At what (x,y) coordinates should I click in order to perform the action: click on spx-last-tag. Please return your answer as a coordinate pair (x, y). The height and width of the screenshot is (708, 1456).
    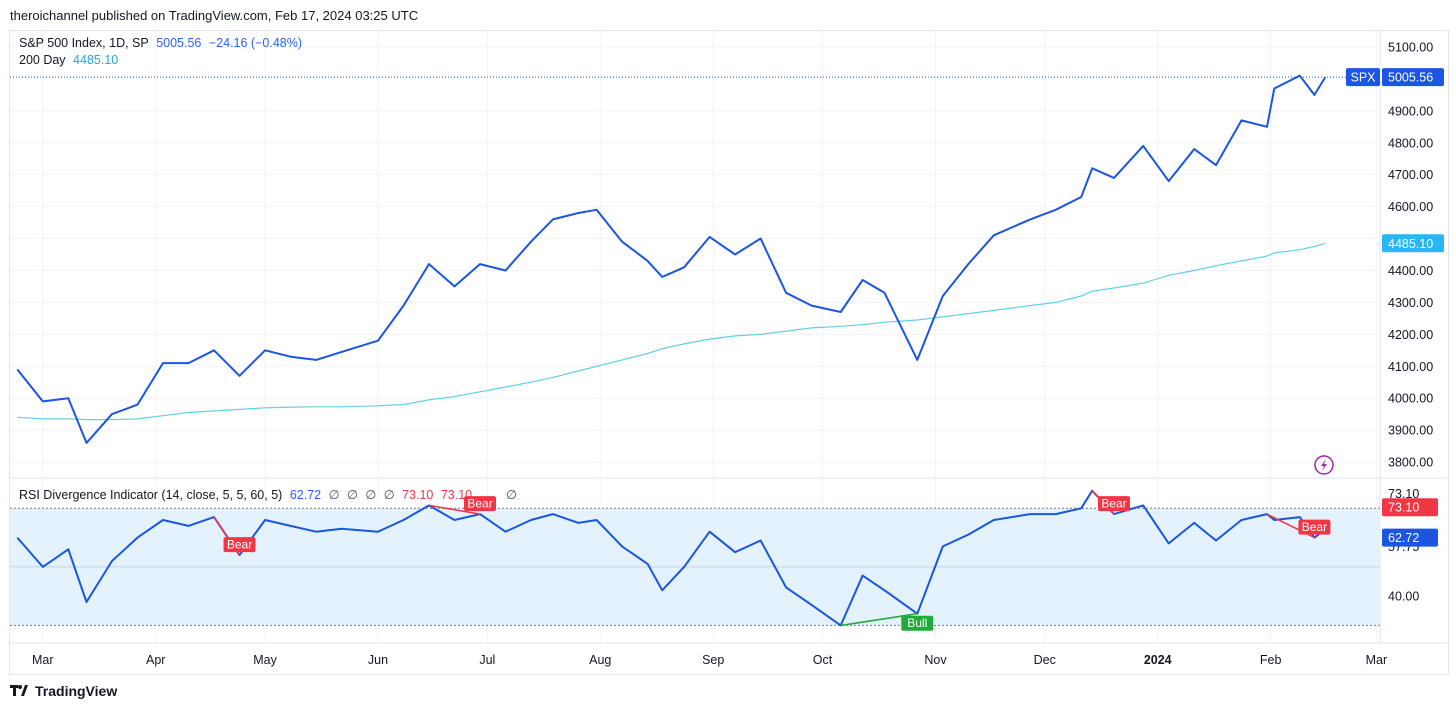
    Looking at the image, I should click on (1413, 77).